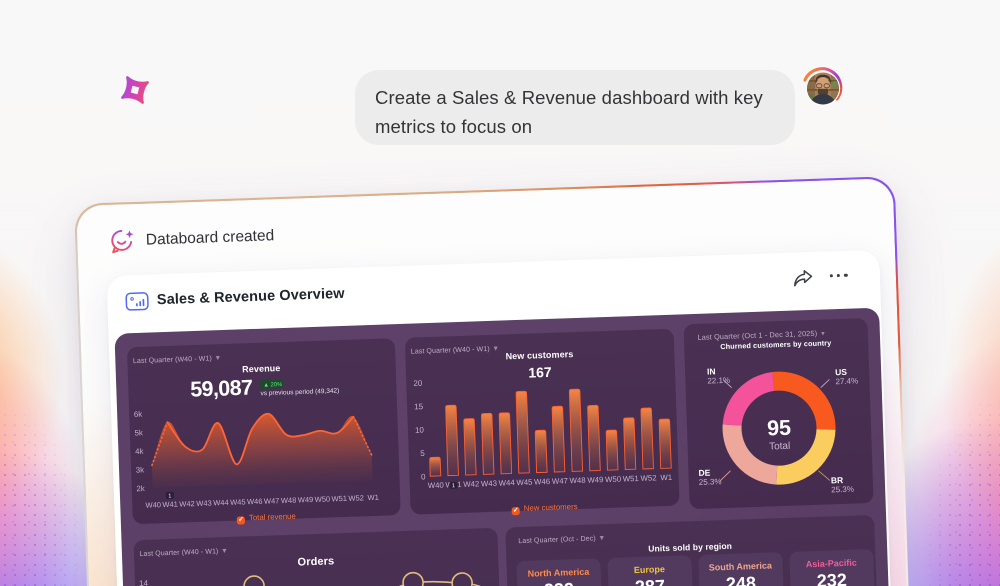  What do you see at coordinates (419, 406) in the screenshot?
I see `svg-text: 15` at bounding box center [419, 406].